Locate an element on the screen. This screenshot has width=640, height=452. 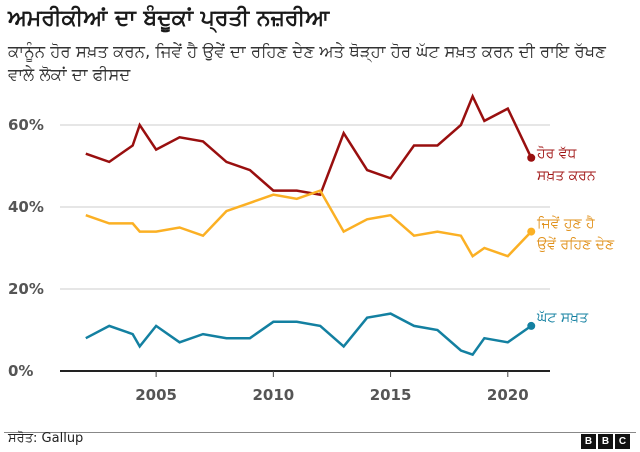
series-label: ਉਵੇਂ ਰਹਿਣ ਦੇਣ is located at coordinates (575, 245).